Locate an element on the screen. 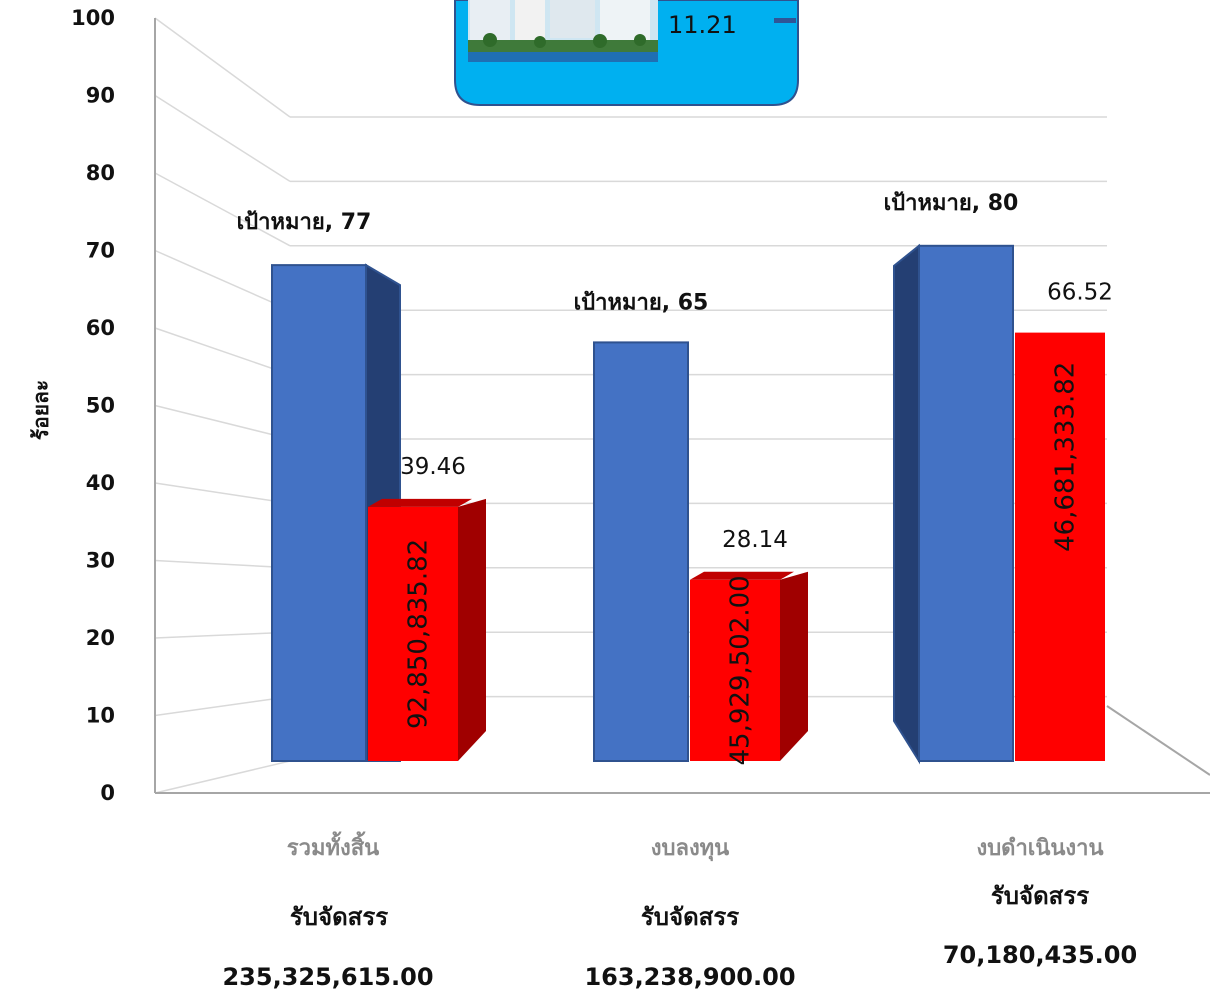 This screenshot has width=1210, height=991. actual-data-label: 39.46 is located at coordinates (433, 467).